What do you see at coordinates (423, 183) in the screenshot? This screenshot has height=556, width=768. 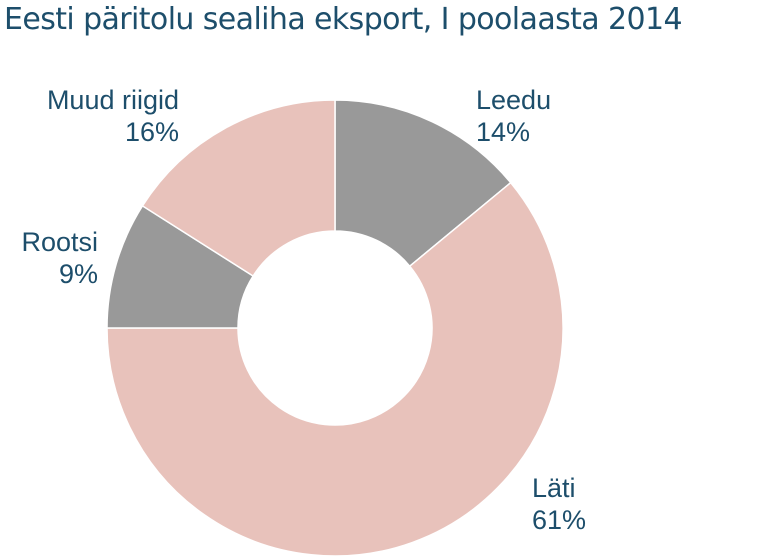 I see `donut-slice-leedu` at bounding box center [423, 183].